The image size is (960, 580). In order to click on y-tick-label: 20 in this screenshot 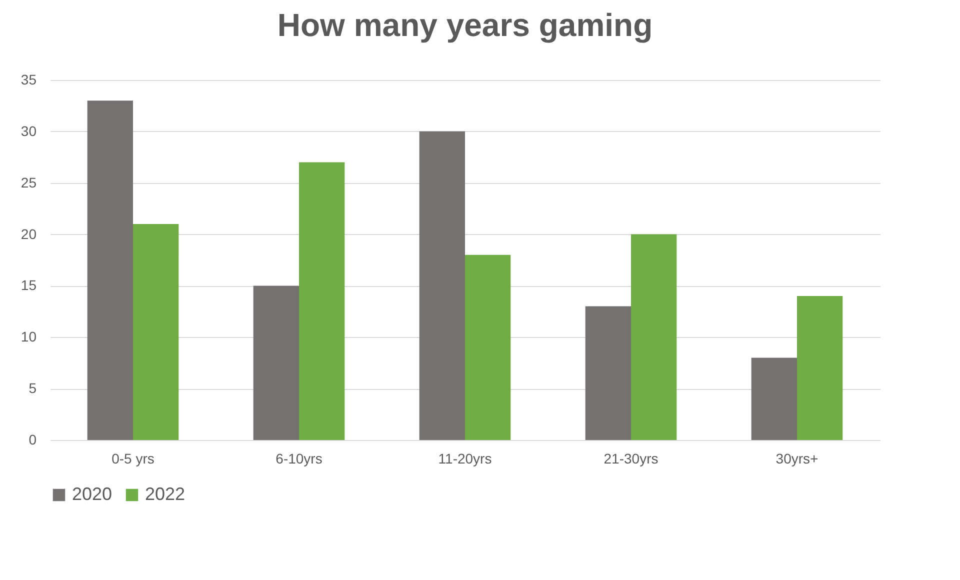, I will do `click(28, 234)`.